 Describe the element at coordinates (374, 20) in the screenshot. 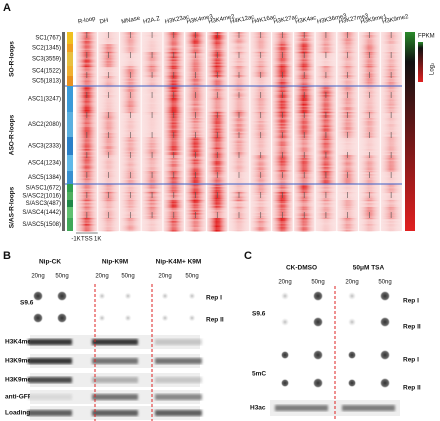

I see `column-label: H3K9me1` at that location.